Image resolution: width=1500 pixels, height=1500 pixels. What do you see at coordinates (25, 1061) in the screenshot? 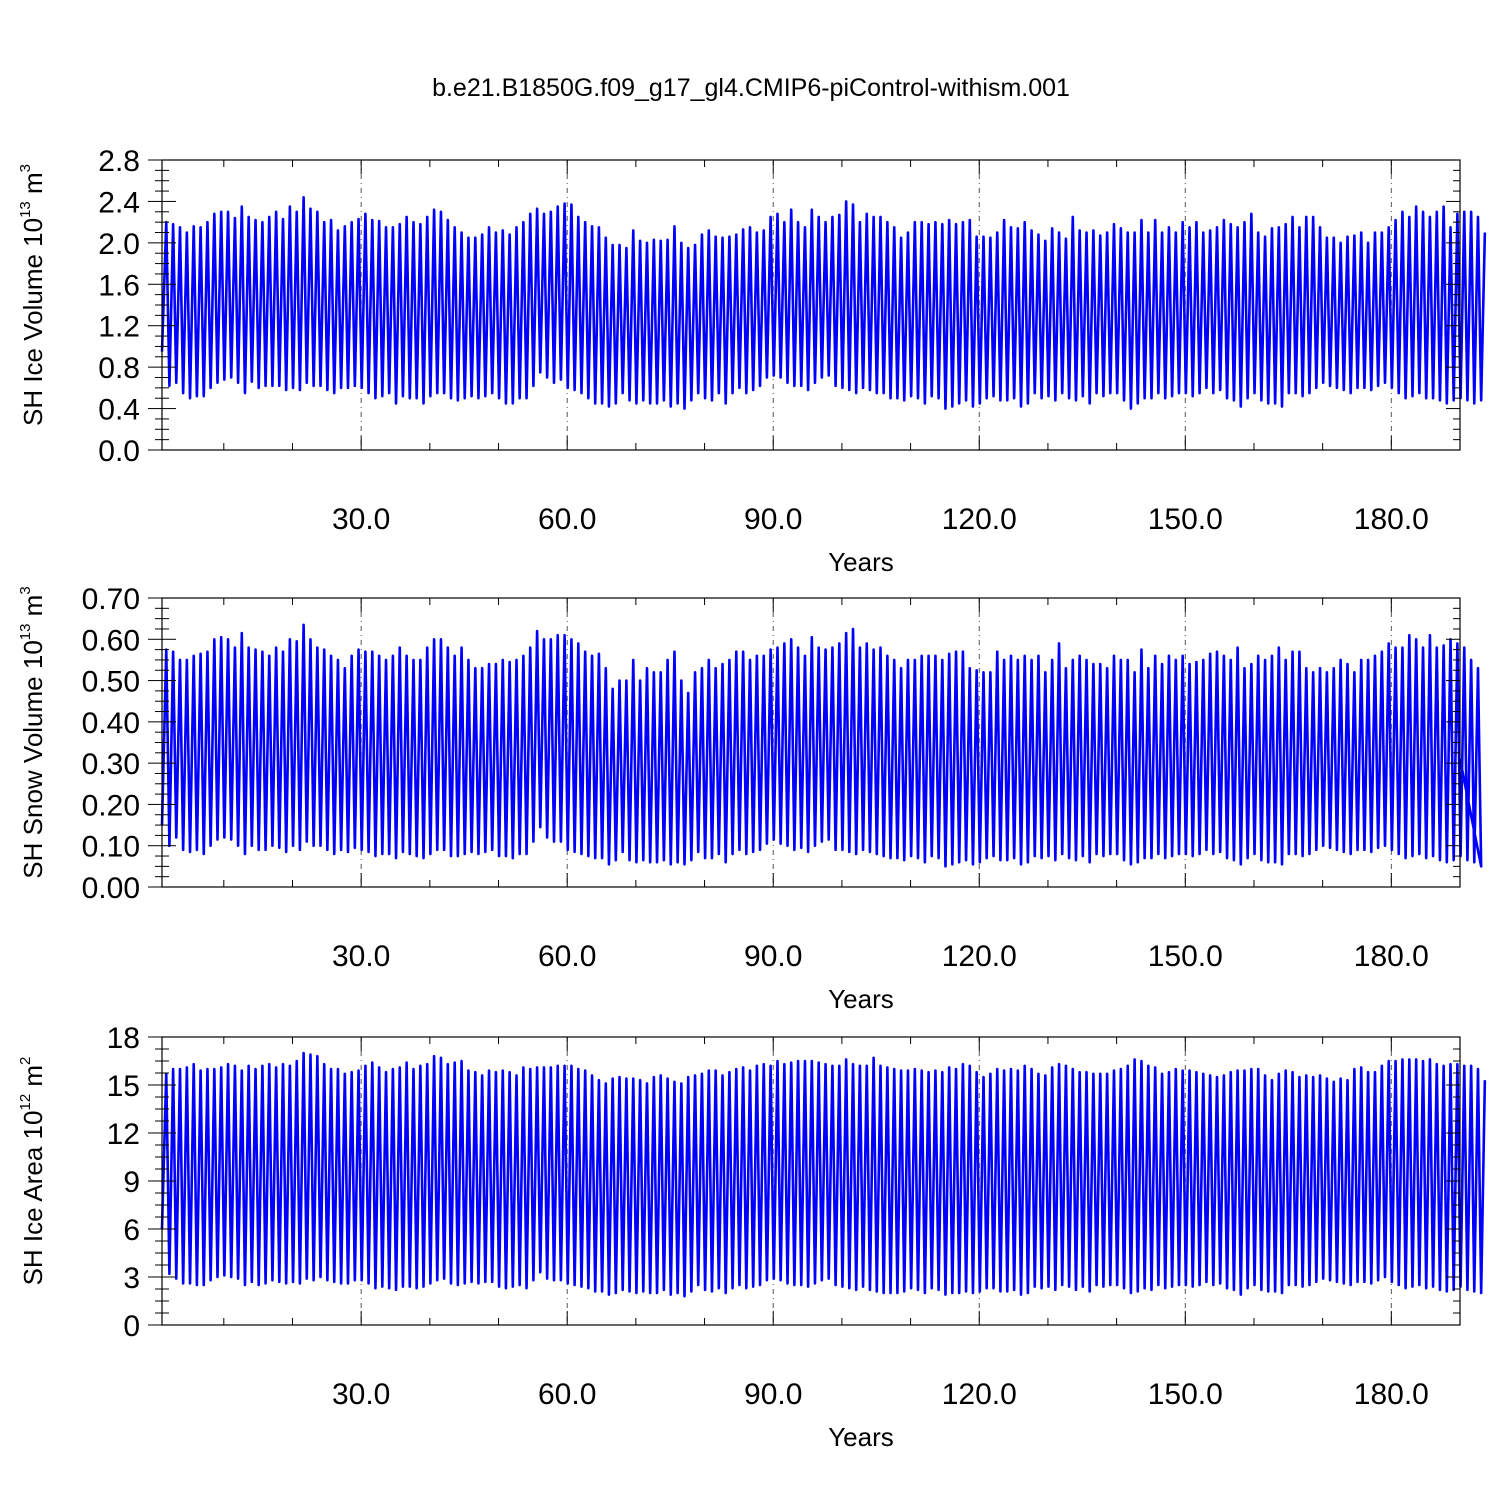
I see `y-axis-label-unit-exp: 2` at bounding box center [25, 1061].